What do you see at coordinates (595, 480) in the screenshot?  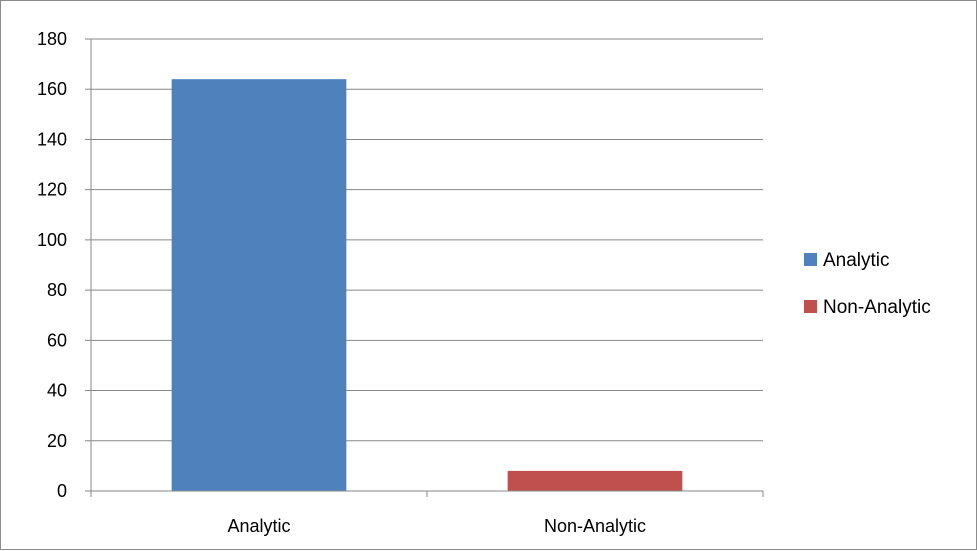 I see `bar-non-analytic` at bounding box center [595, 480].